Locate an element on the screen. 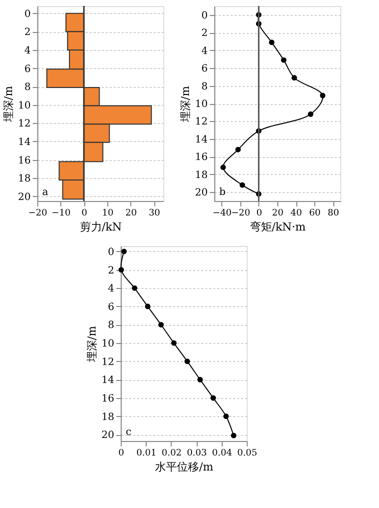 Image resolution: width=379 pixels, height=508 pixels. x-axis-title: 水平位移/m is located at coordinates (184, 467).